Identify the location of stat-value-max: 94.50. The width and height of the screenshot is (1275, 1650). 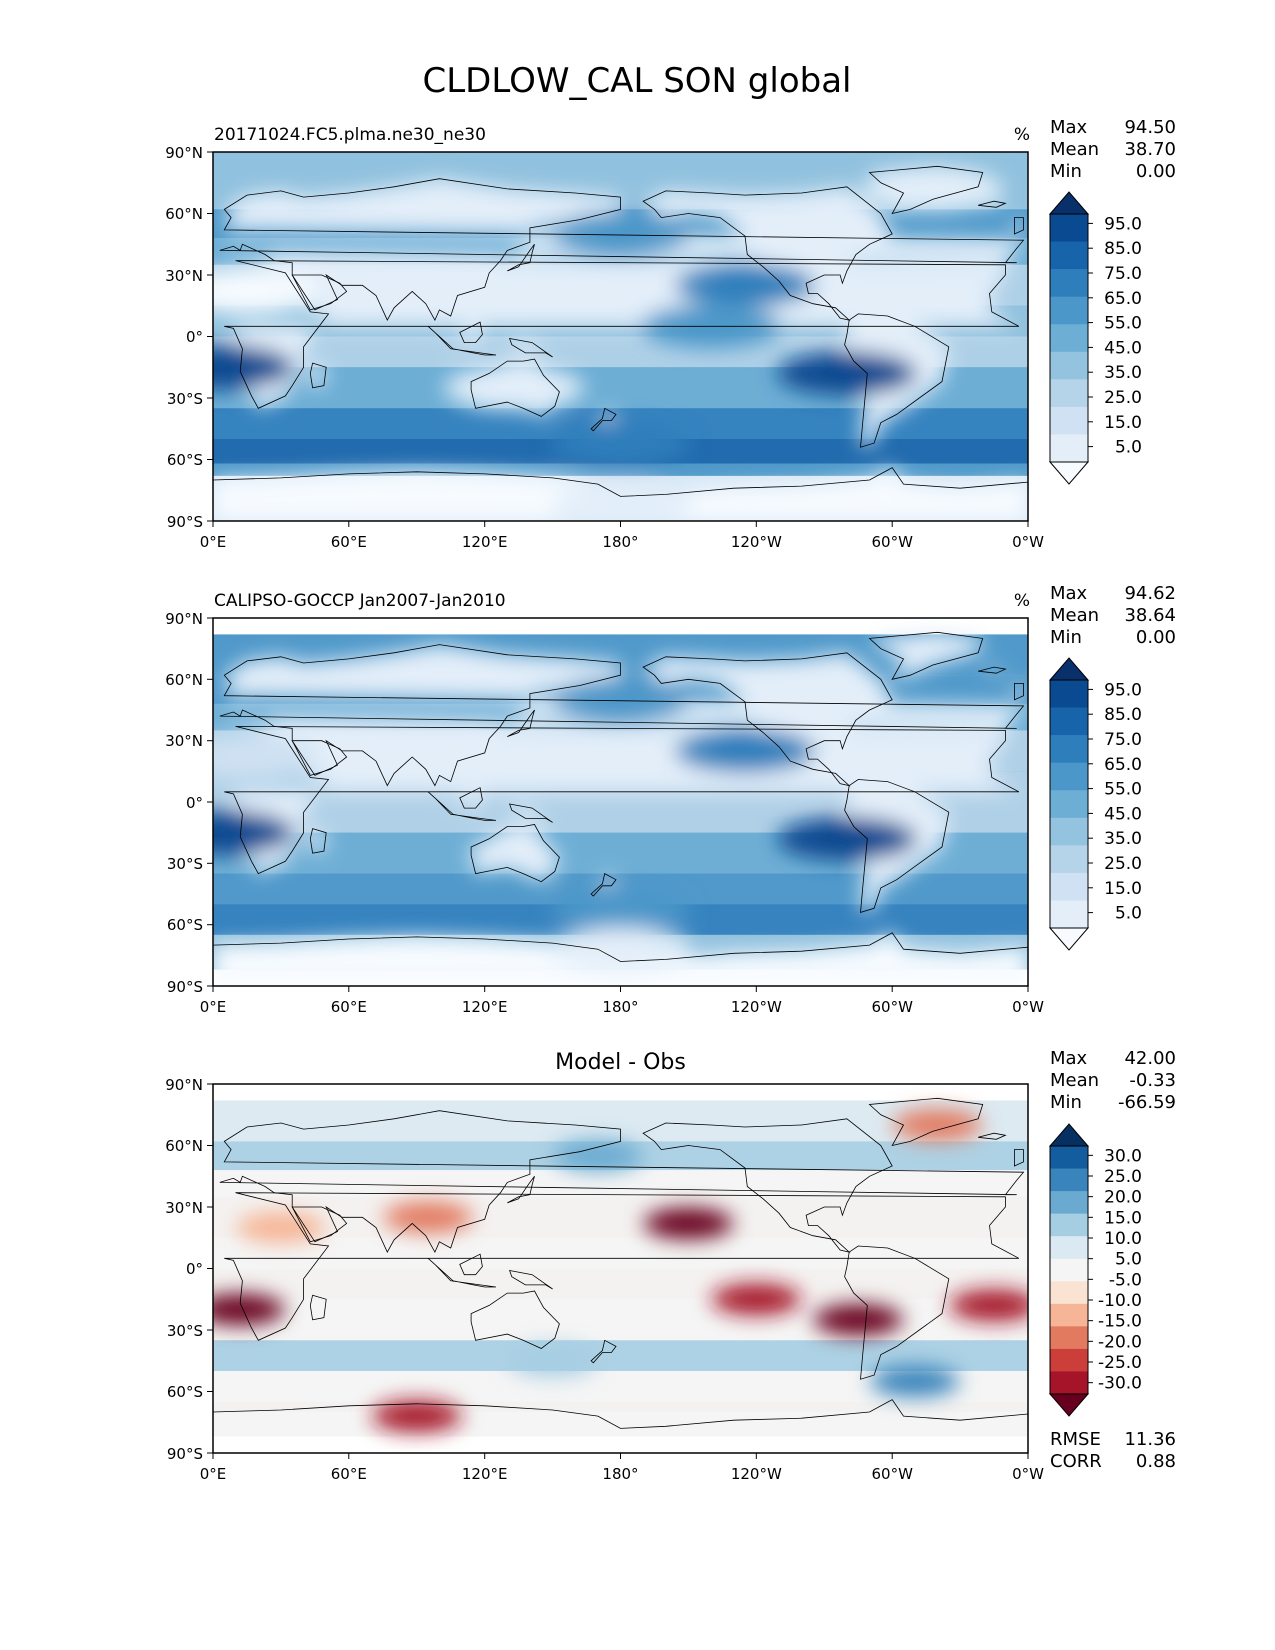
(1150, 127).